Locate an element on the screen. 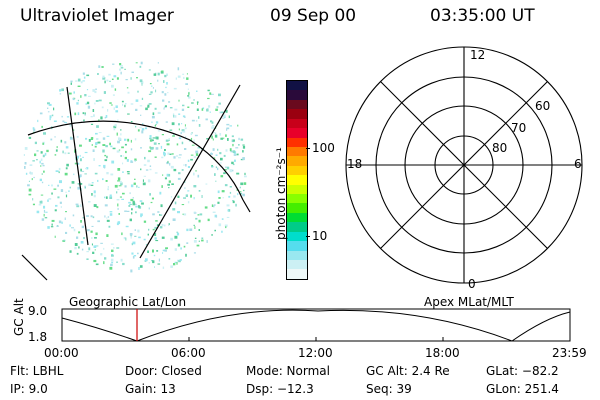 The image size is (600, 400). color-scale-bar is located at coordinates (297, 180).